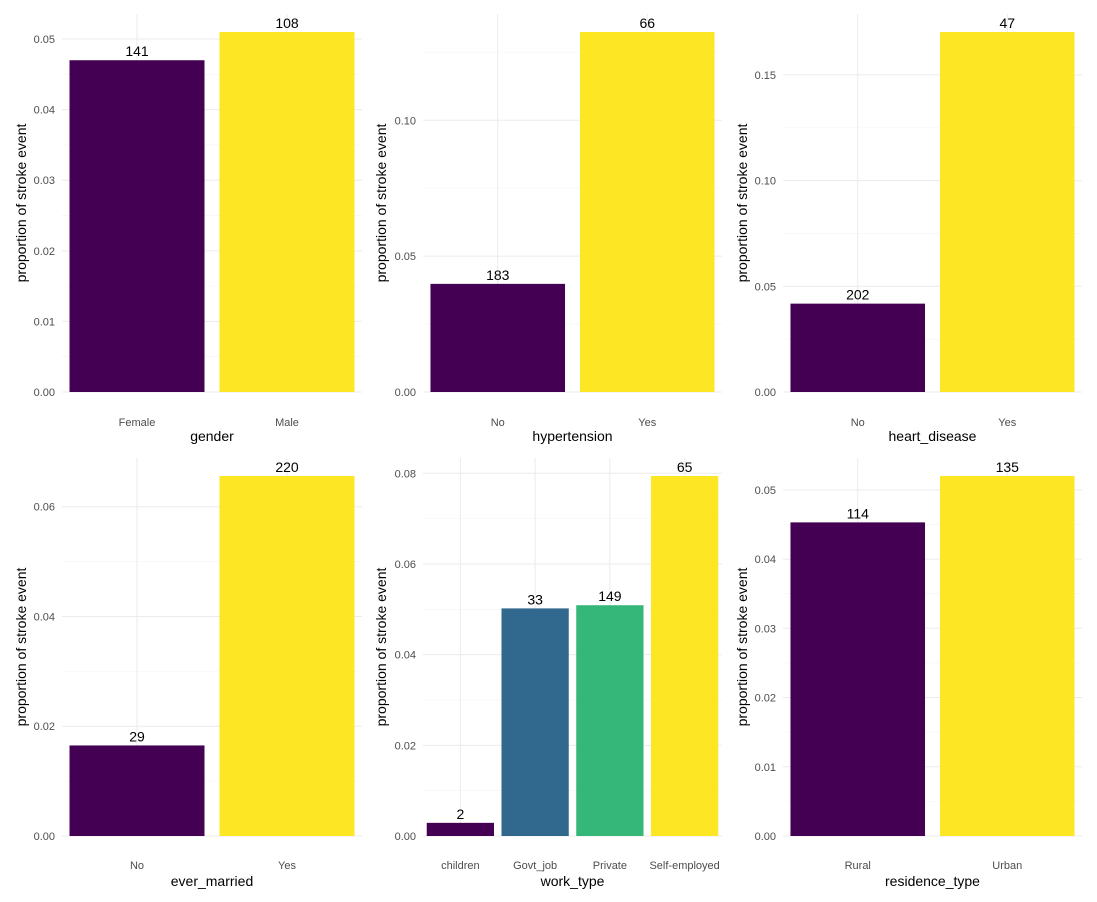 The image size is (1097, 902). Describe the element at coordinates (765, 76) in the screenshot. I see `y-tick-label: 0.15` at that location.